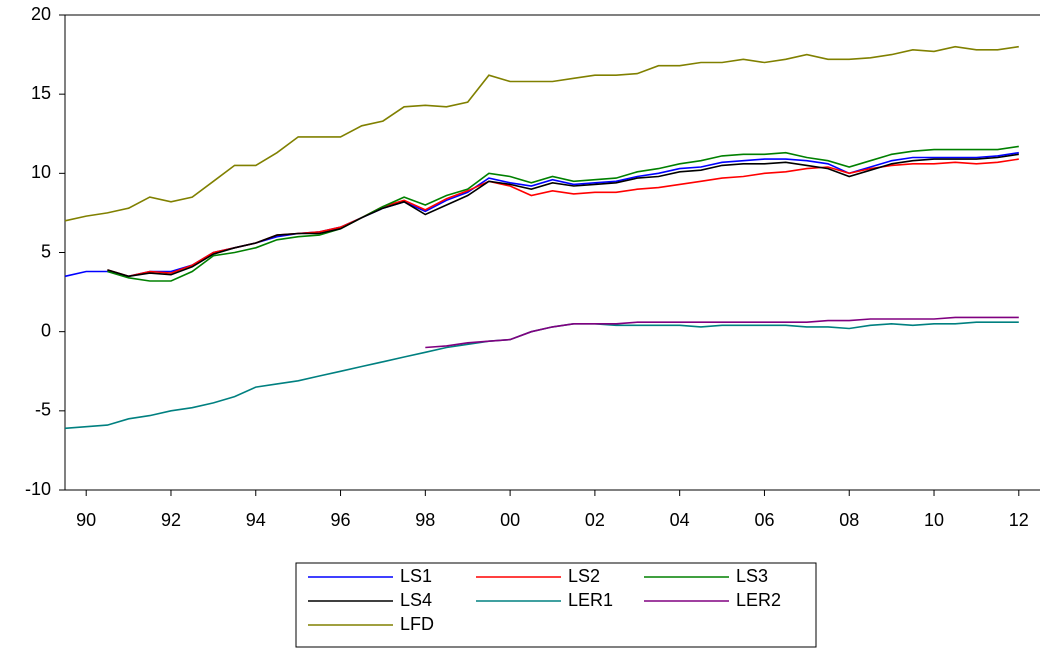 This screenshot has height=656, width=1041. Describe the element at coordinates (764, 520) in the screenshot. I see `x-tick-label: 06` at that location.